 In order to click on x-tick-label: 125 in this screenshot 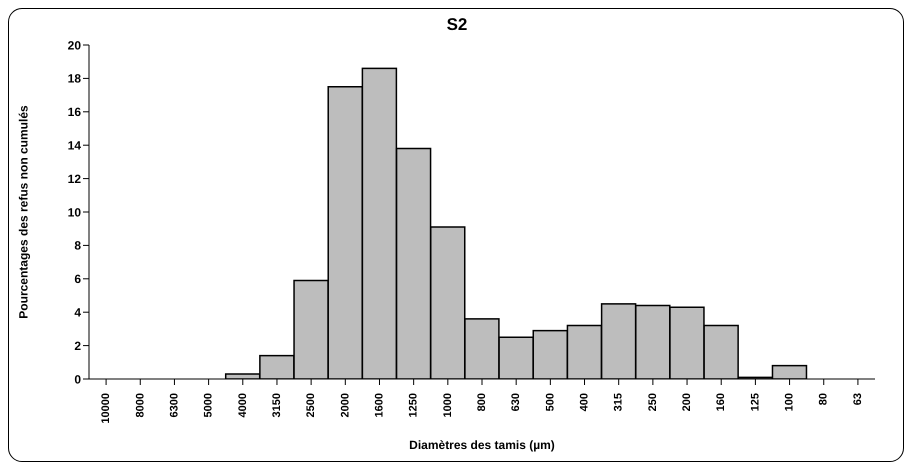, I will do `click(755, 402)`.